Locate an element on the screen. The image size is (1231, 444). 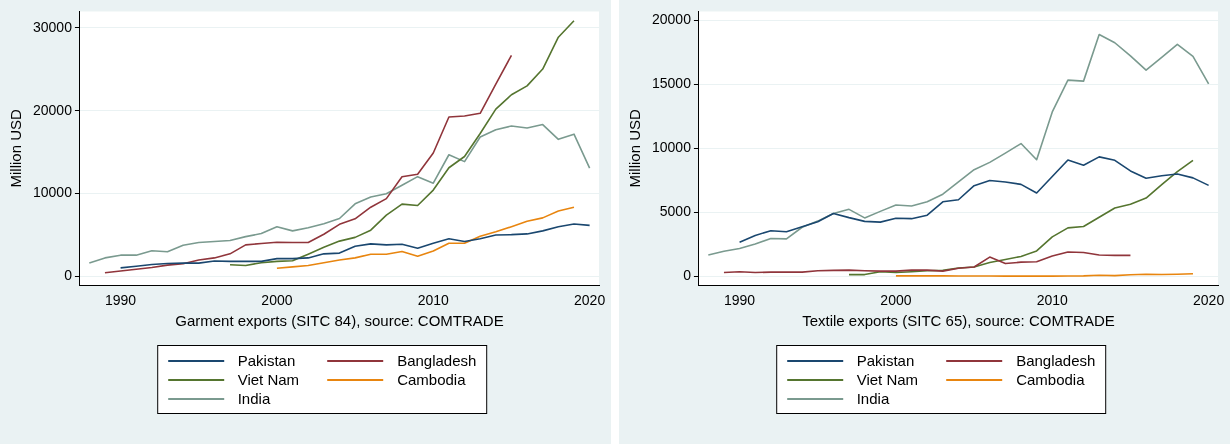
y-tick-label: 30000 is located at coordinates (52, 26).